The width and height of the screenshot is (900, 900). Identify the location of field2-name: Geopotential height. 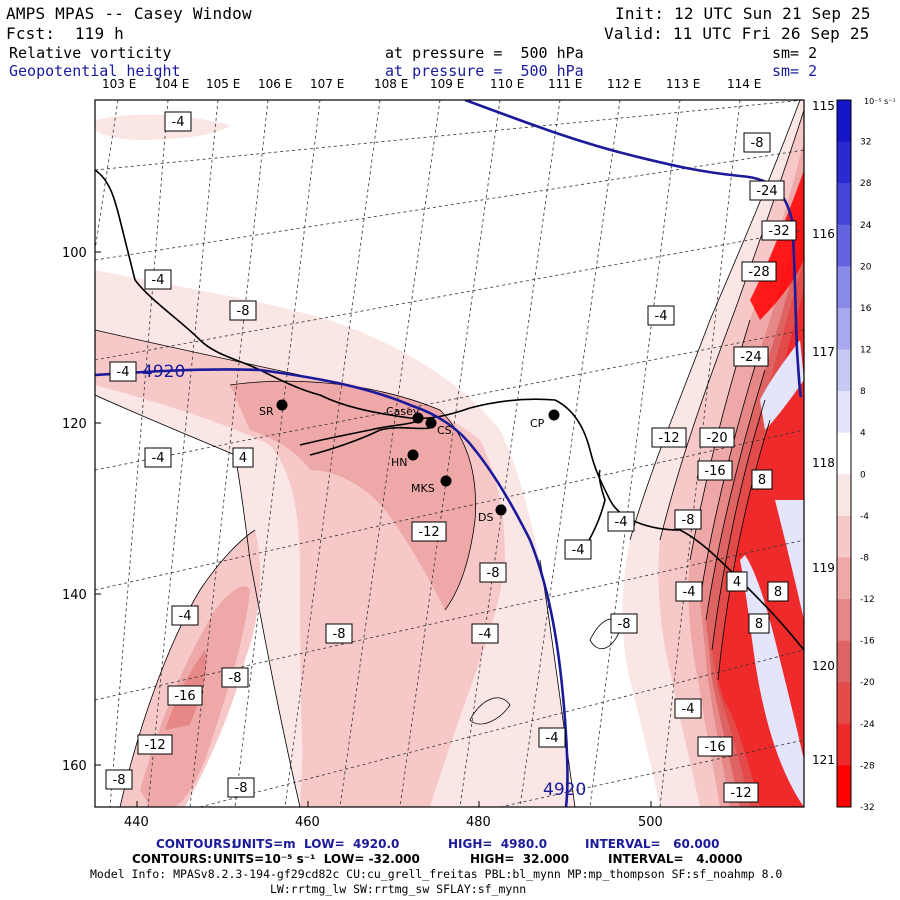
(95, 71).